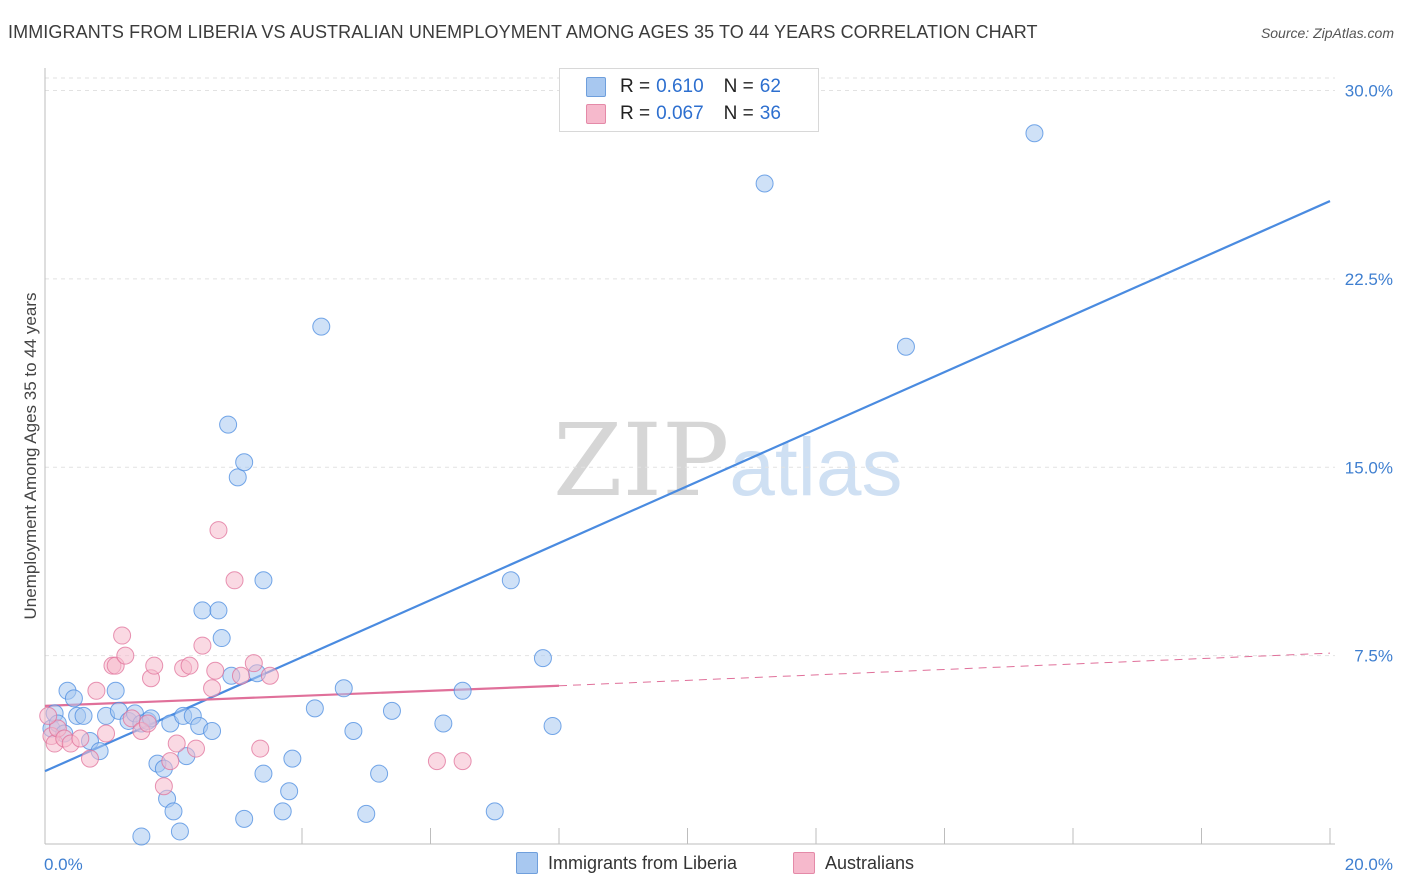  Describe the element at coordinates (870, 862) in the screenshot. I see `series-label-australians: Australians` at that location.